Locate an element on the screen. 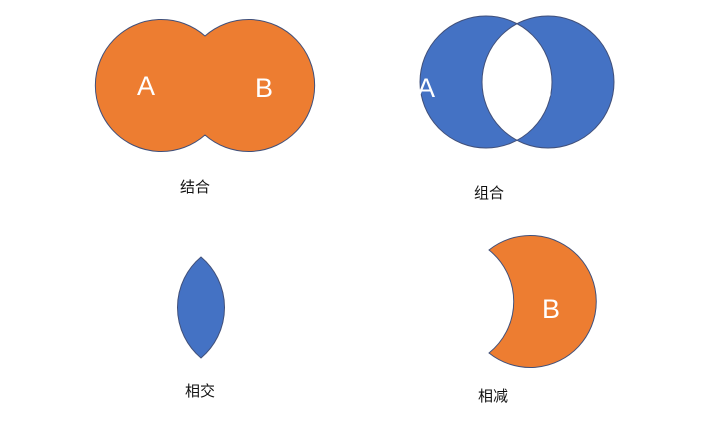  union-shape-group: A B is located at coordinates (205, 85).